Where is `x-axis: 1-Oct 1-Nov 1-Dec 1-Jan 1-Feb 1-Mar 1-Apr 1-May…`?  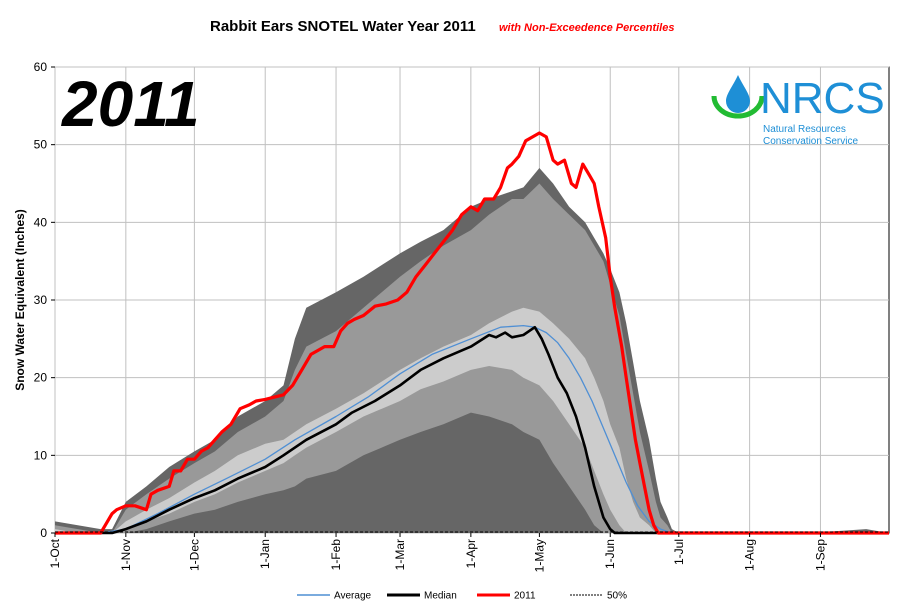 x-axis: 1-Oct 1-Nov 1-Dec 1-Jan 1-Feb 1-Mar 1-Apr 1-May… is located at coordinates (437, 552).